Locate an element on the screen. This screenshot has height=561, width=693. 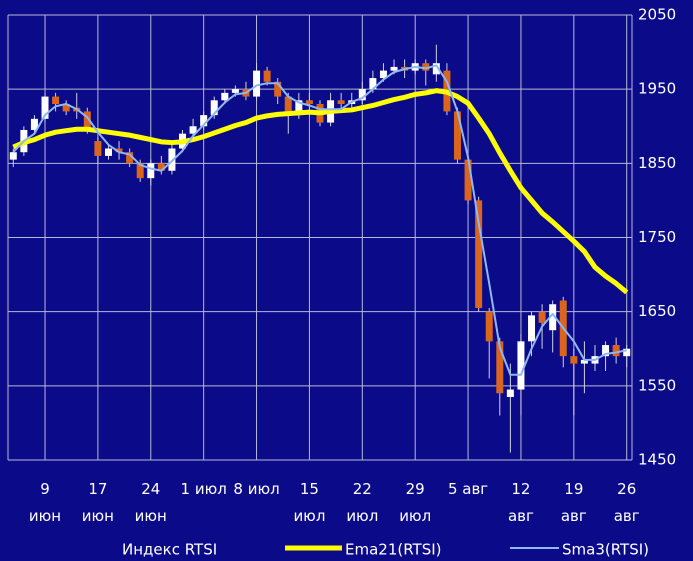
x-tick-label: 24 июн is located at coordinates (150, 502).